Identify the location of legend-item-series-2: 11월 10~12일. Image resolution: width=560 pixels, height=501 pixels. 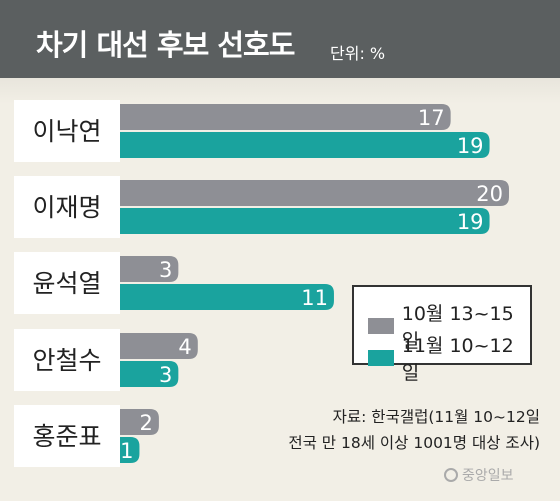
(449, 358).